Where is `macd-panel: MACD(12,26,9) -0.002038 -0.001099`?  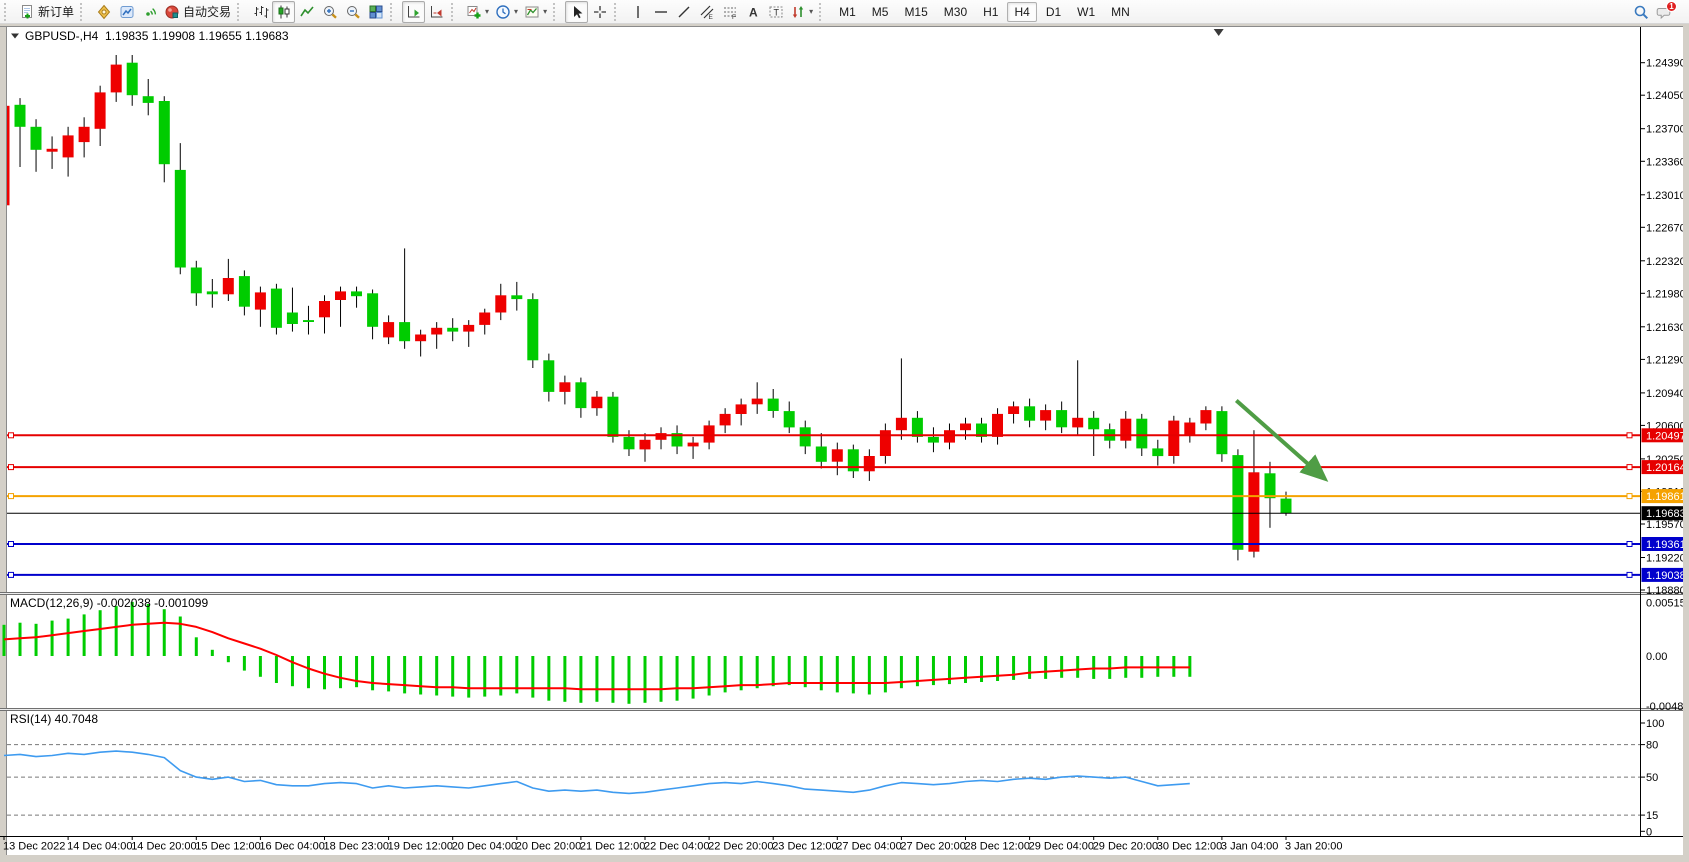
macd-panel: MACD(12,26,9) -0.002038 -0.001099 is located at coordinates (597, 650).